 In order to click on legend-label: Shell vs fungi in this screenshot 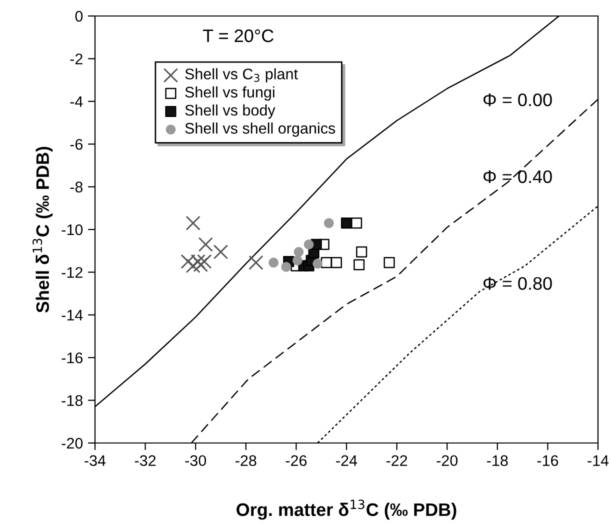, I will do `click(229, 93)`.